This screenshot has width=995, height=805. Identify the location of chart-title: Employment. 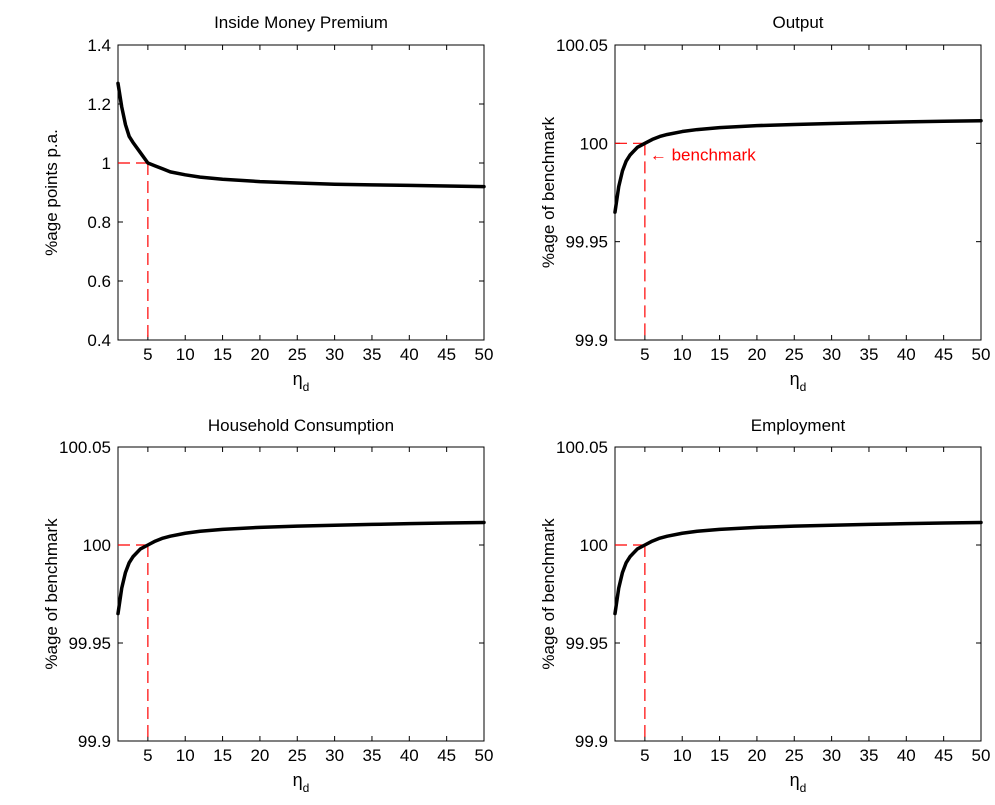
(798, 425).